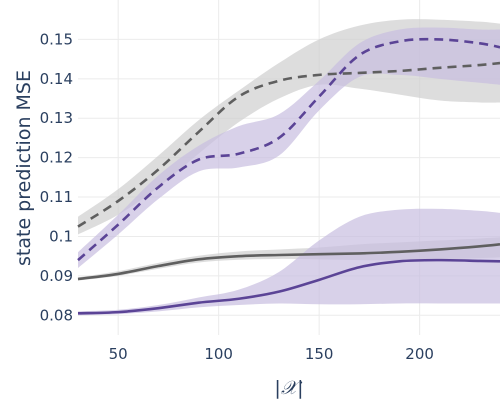  I want to click on y-tick-label: 0.15, so click(56, 39).